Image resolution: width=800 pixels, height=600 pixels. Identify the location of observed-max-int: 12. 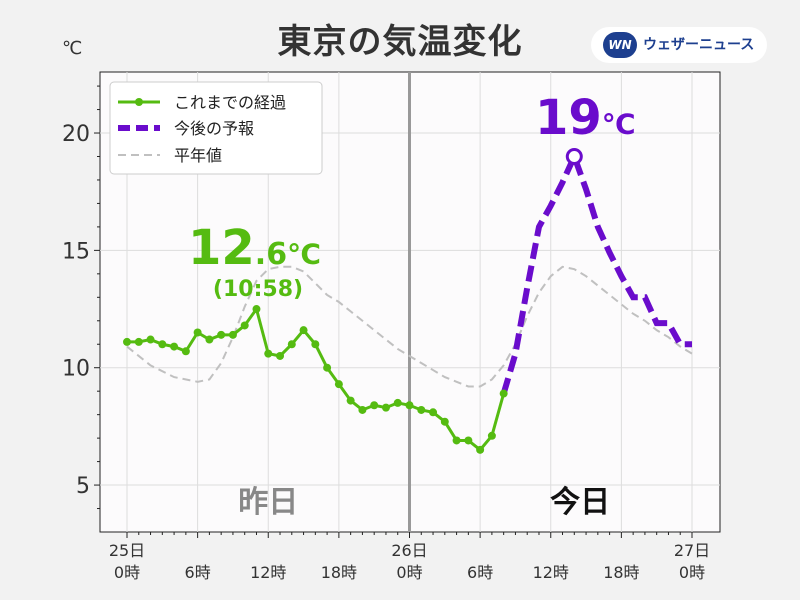
(221, 248).